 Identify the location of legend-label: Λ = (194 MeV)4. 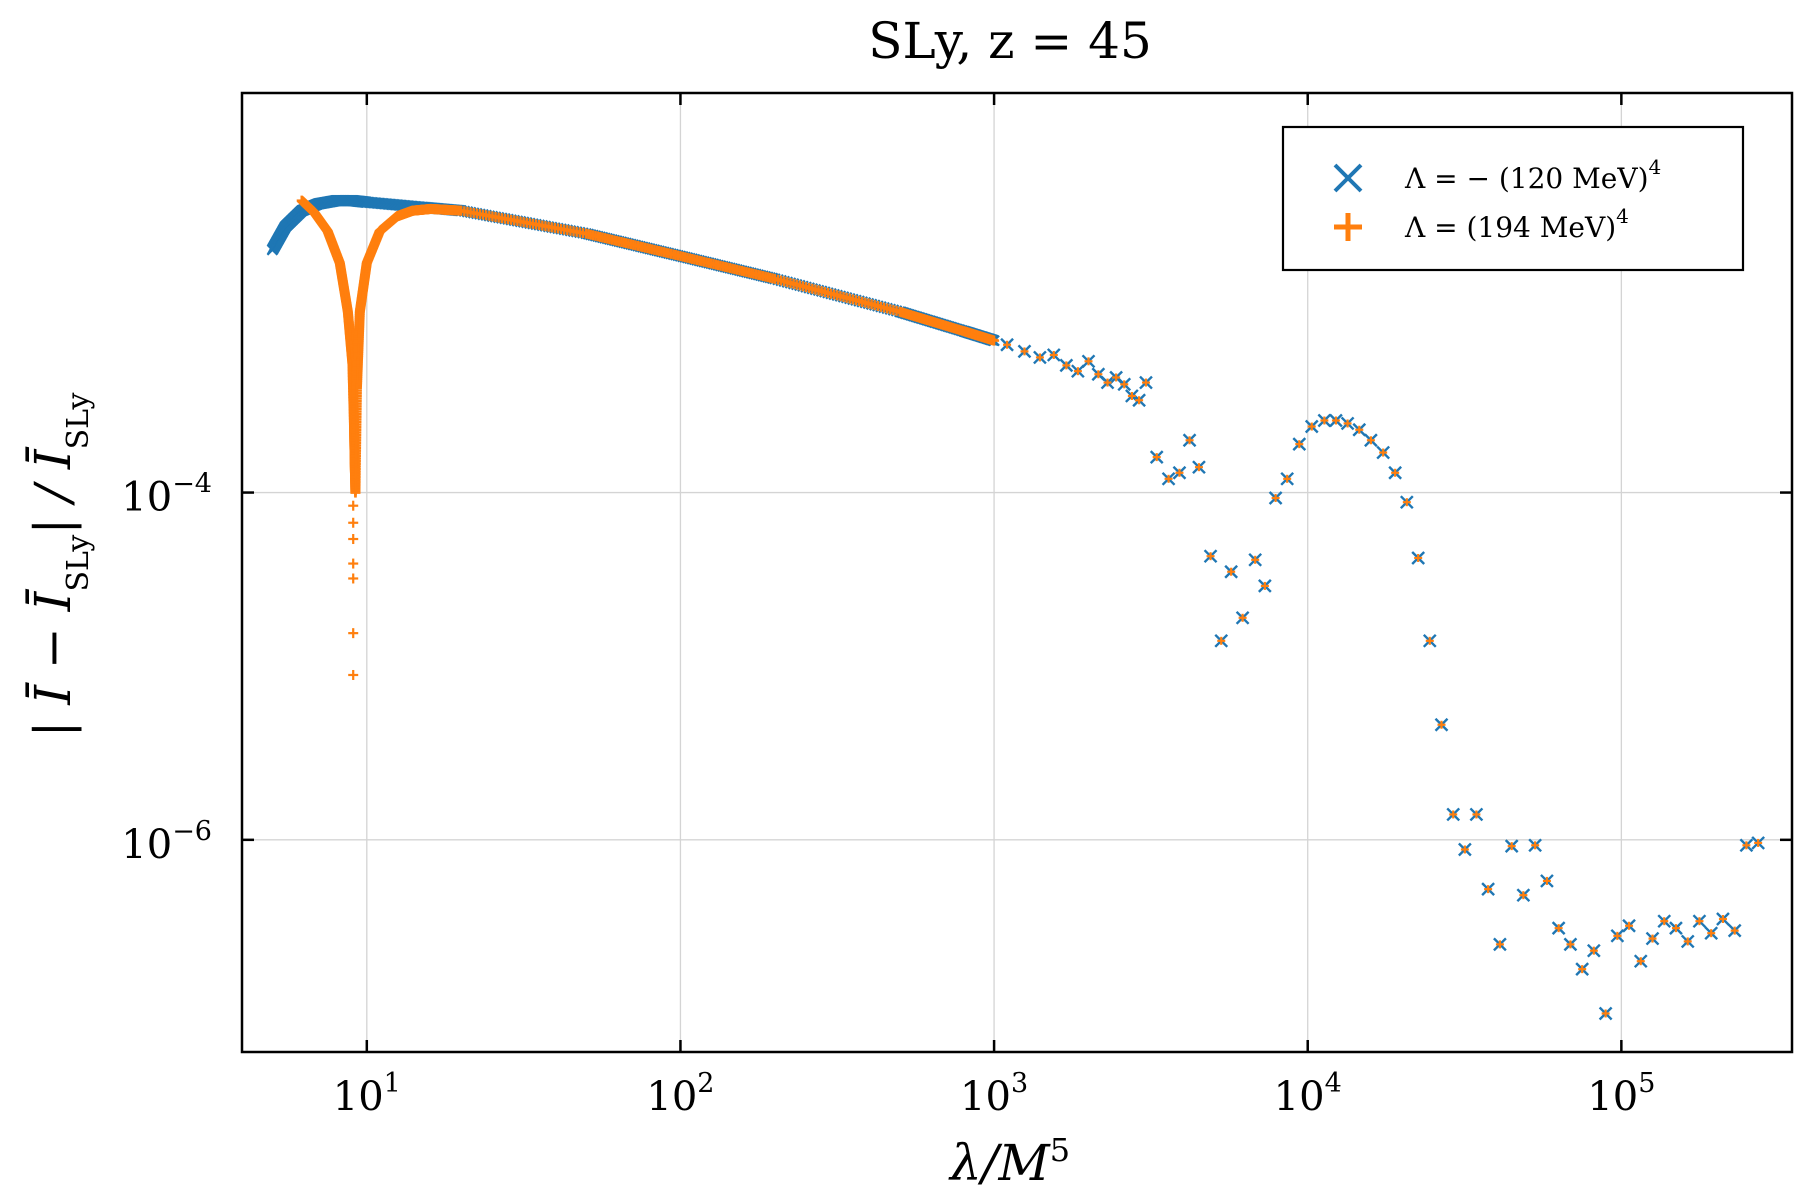
(1516, 224).